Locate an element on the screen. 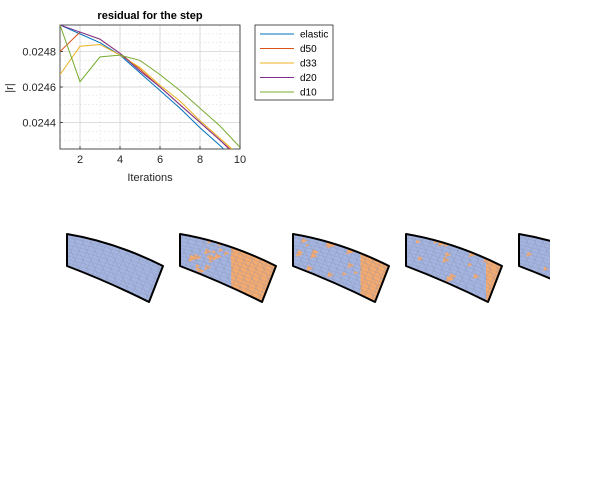 This screenshot has height=500, width=600. x-tick-label: 4 is located at coordinates (120, 160).